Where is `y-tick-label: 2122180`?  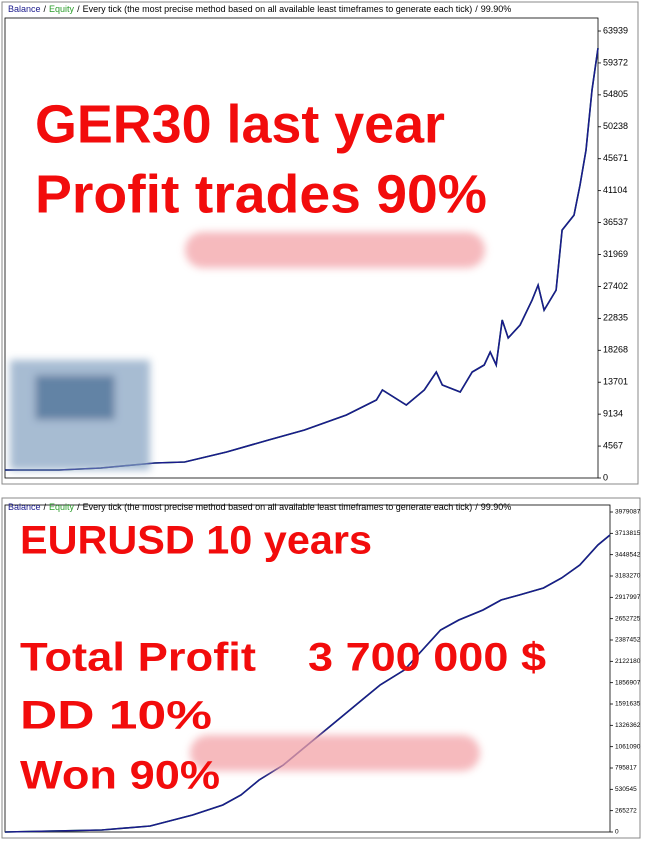 y-tick-label: 2122180 is located at coordinates (628, 661).